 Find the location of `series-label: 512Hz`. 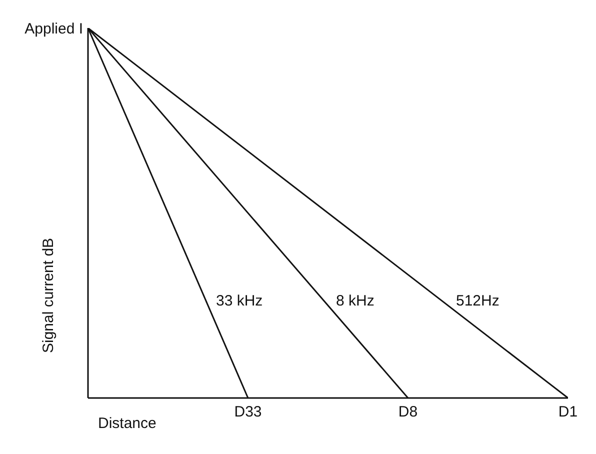

series-label: 512Hz is located at coordinates (478, 301).